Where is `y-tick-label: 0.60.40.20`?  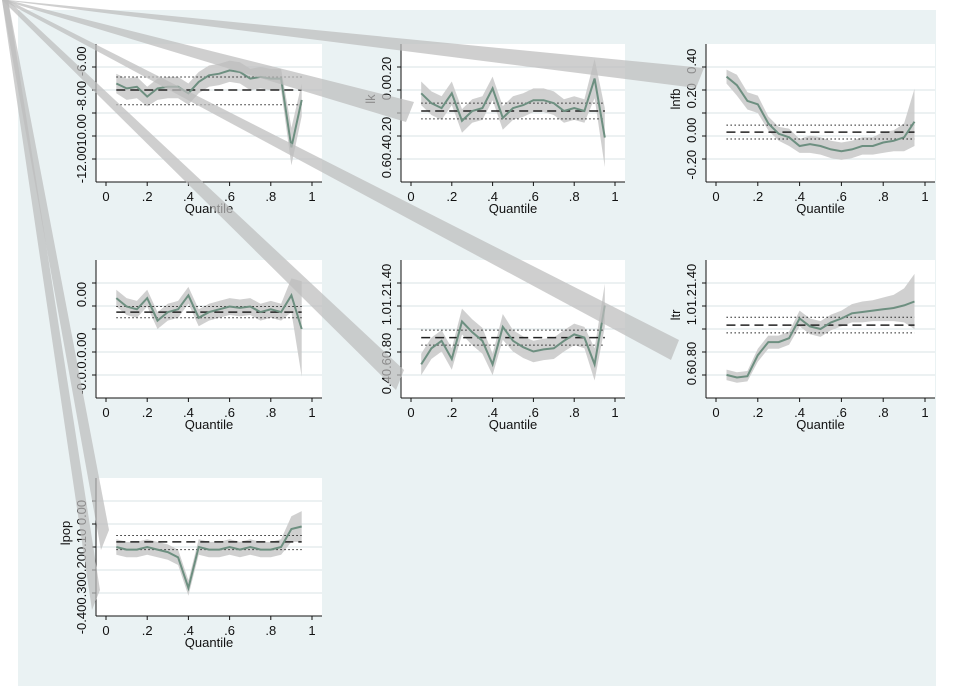
y-tick-label: 0.60.40.20 is located at coordinates (386, 147).